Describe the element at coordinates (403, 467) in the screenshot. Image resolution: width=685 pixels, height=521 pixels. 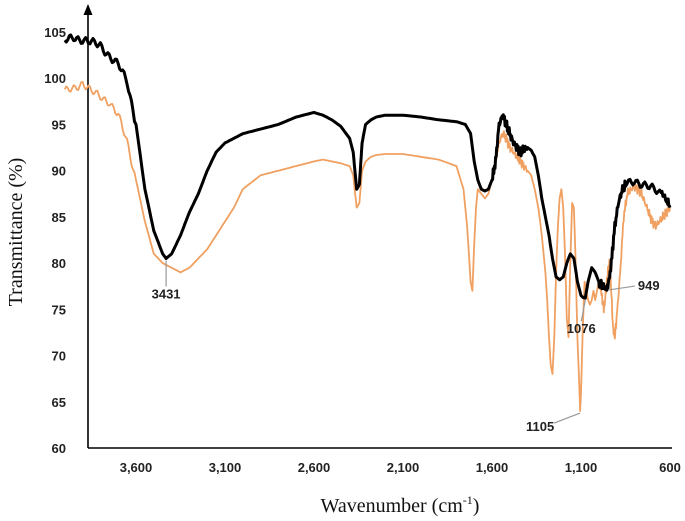
I see `x-tick-label: 2,100` at that location.